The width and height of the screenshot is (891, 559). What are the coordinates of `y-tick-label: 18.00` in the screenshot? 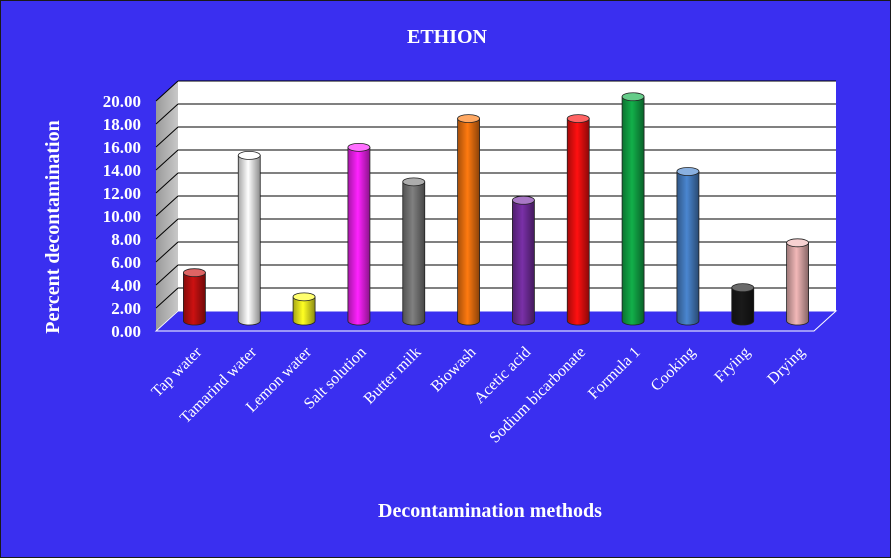 It's located at (122, 124).